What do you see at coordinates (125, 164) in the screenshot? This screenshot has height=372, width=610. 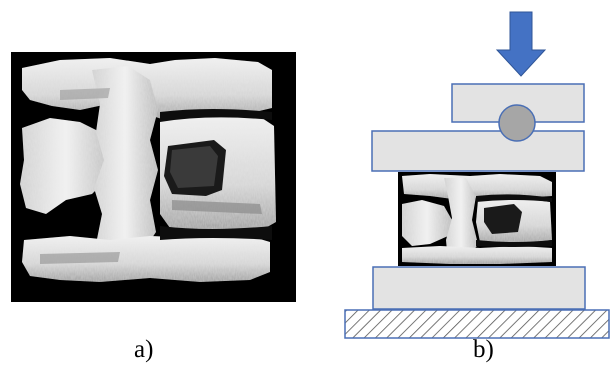 I see `vertebra-pedicle-column` at bounding box center [125, 164].